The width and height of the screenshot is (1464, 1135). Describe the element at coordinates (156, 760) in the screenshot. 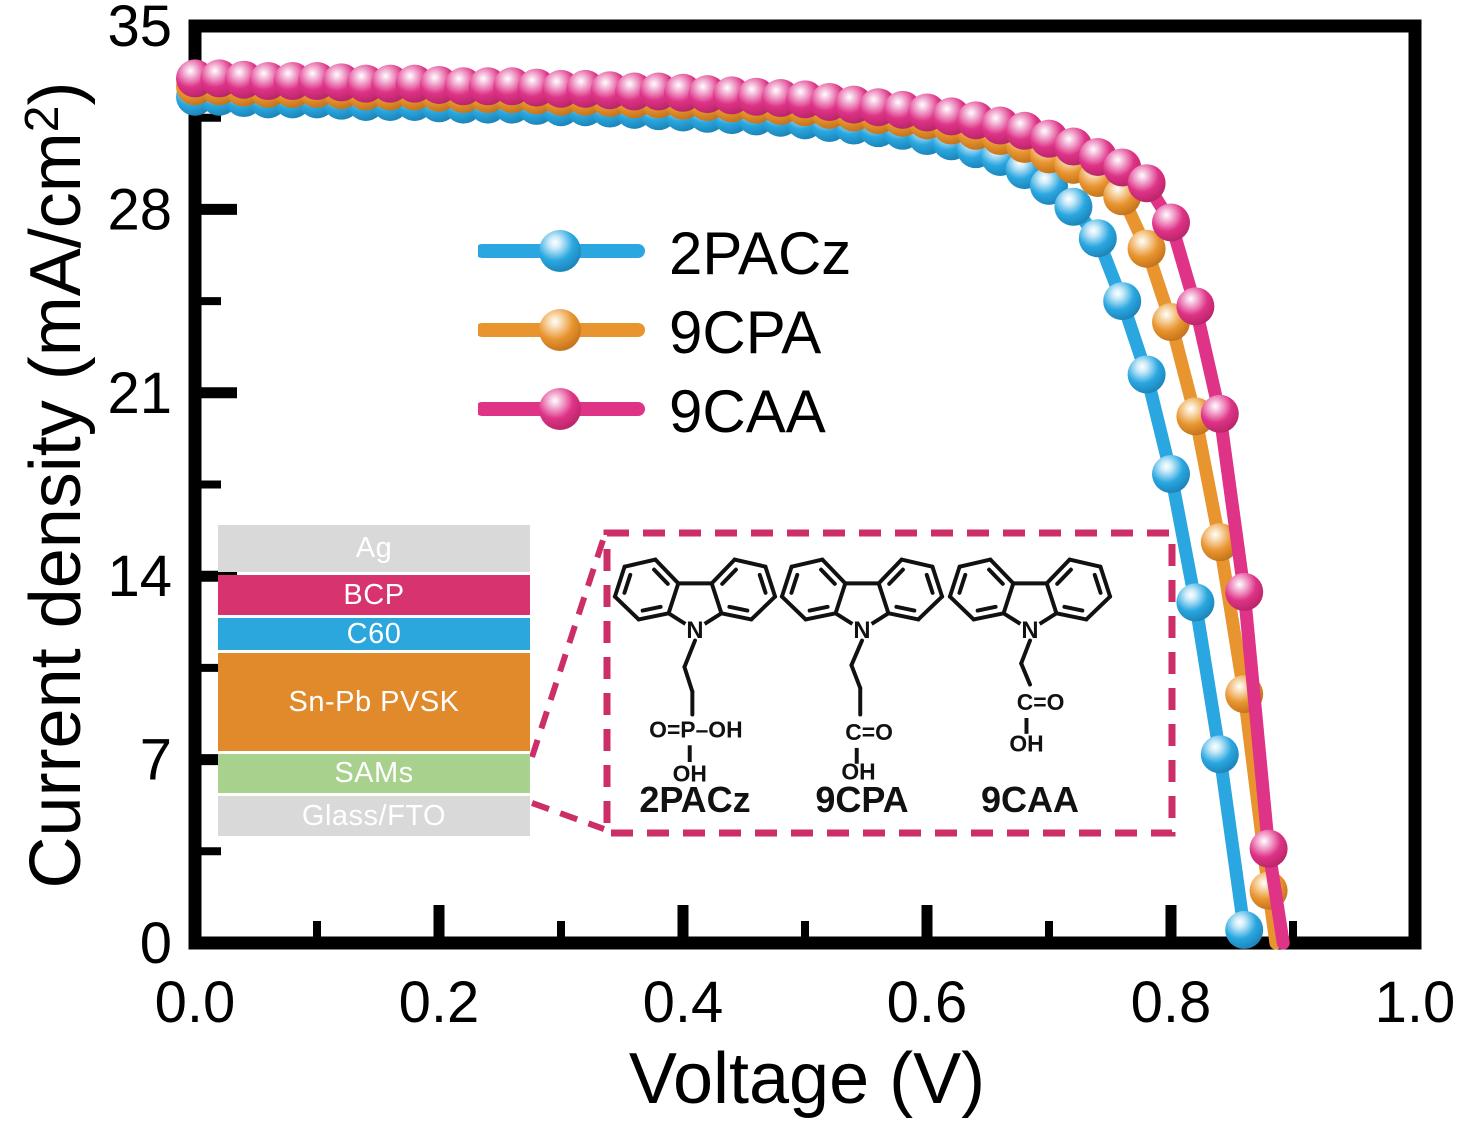

I see `y-tick-label: 7` at that location.